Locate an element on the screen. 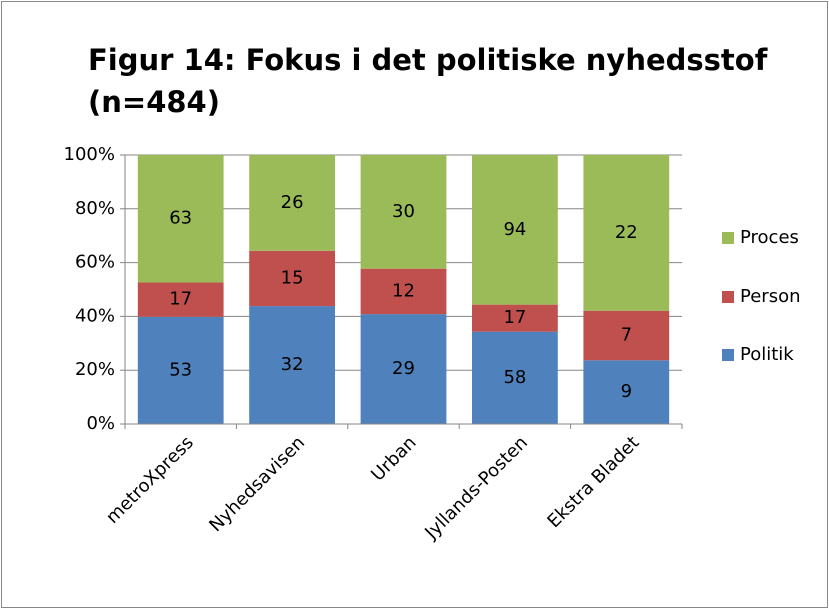 The height and width of the screenshot is (609, 829). y-tick-label: 80% is located at coordinates (95, 208).